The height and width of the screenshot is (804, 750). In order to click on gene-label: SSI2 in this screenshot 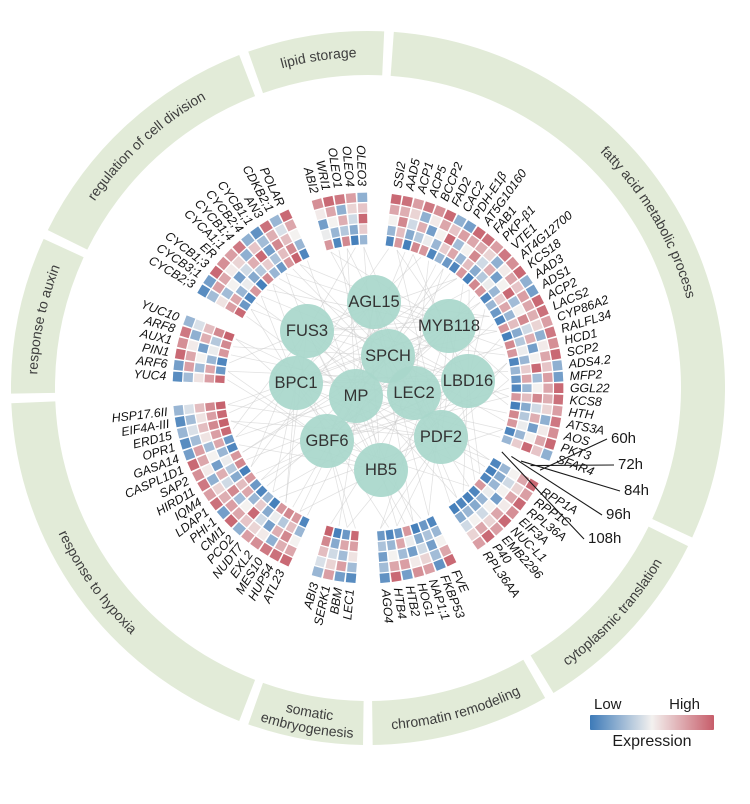, I will do `click(400, 175)`.